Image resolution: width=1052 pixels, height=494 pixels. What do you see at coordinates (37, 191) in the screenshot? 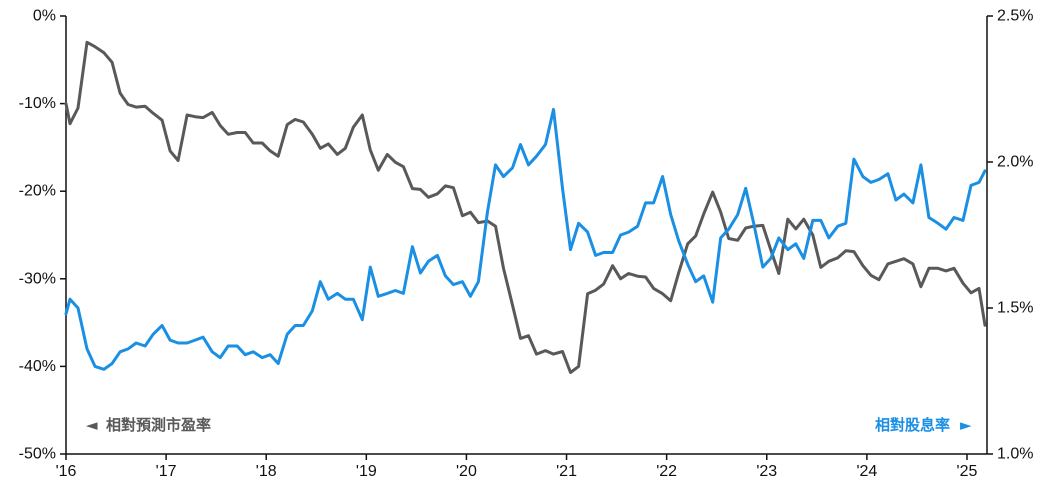
I see `left-tick-label: -20%` at bounding box center [37, 191].